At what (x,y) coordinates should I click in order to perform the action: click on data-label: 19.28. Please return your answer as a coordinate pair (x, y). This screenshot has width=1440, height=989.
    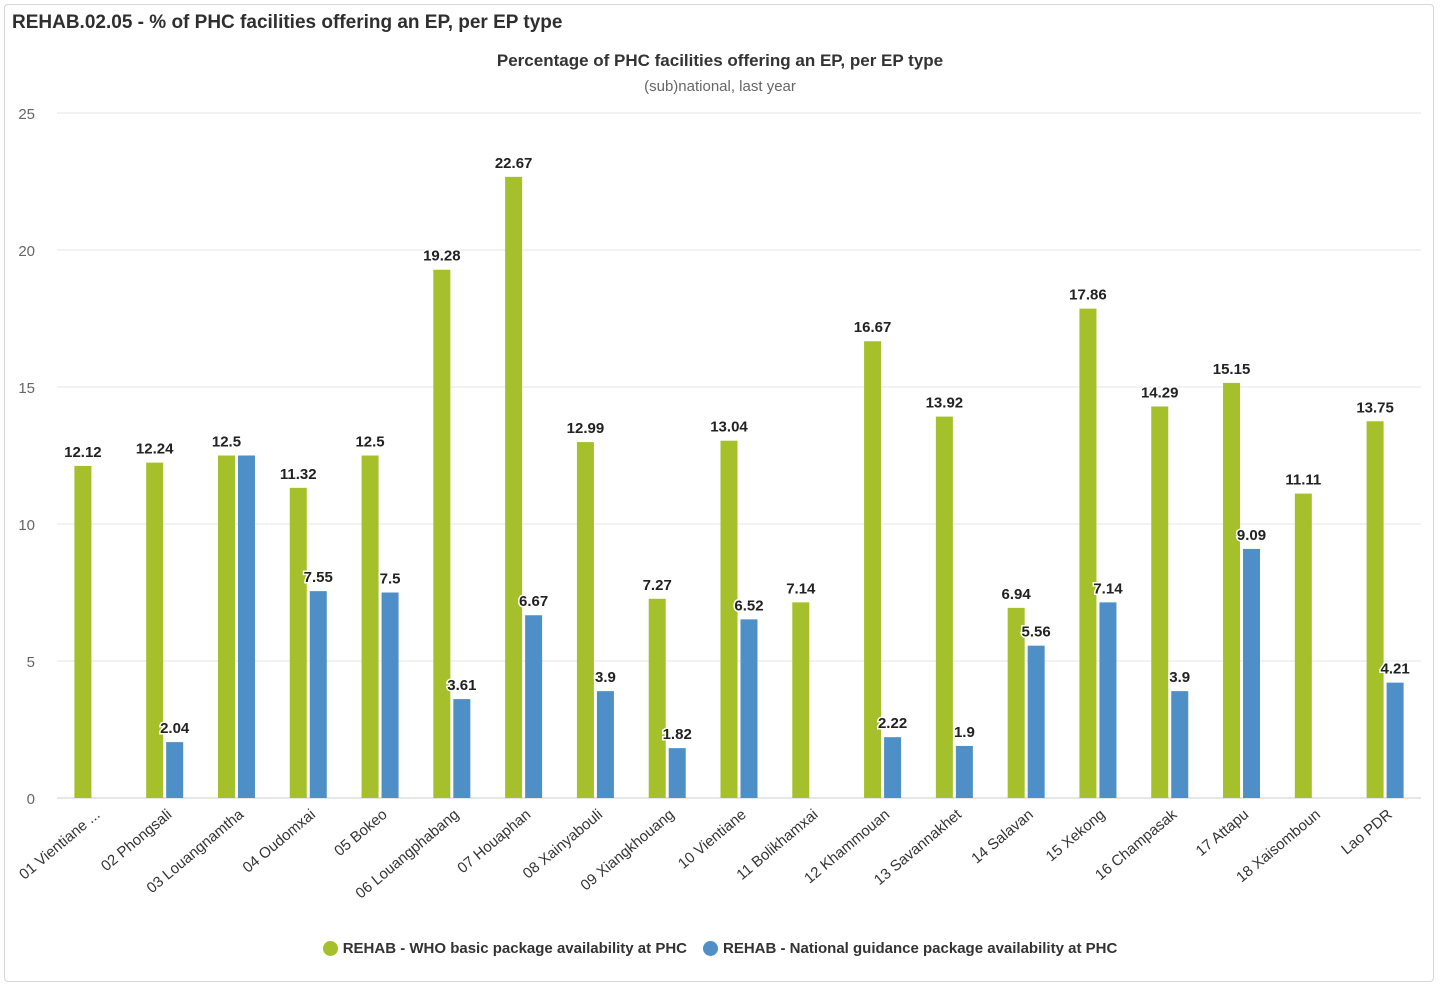
    Looking at the image, I should click on (442, 256).